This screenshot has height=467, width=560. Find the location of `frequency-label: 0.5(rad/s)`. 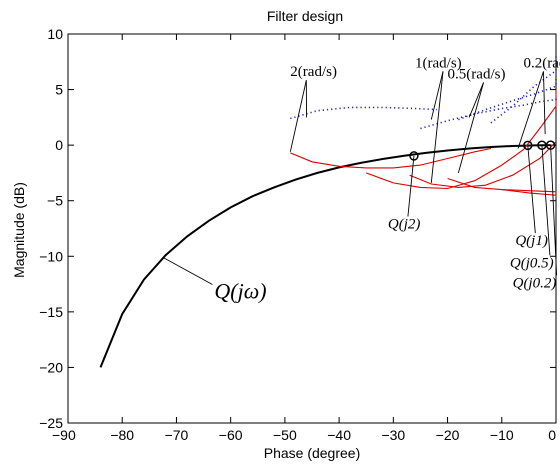

frequency-label: 0.5(rad/s) is located at coordinates (477, 74).